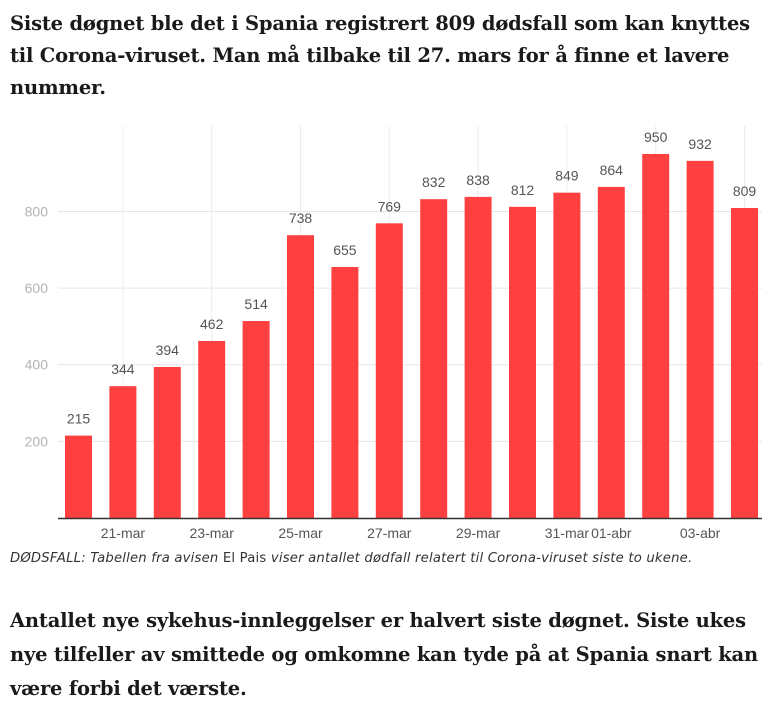 This screenshot has width=767, height=711. Describe the element at coordinates (434, 182) in the screenshot. I see `data-label: 832` at that location.